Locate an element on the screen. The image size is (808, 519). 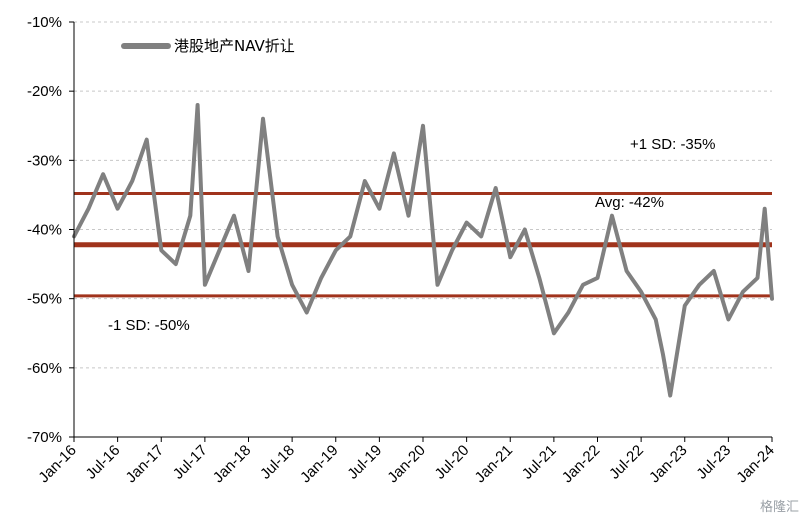
y-tick-label: -60% is located at coordinates (44, 368).